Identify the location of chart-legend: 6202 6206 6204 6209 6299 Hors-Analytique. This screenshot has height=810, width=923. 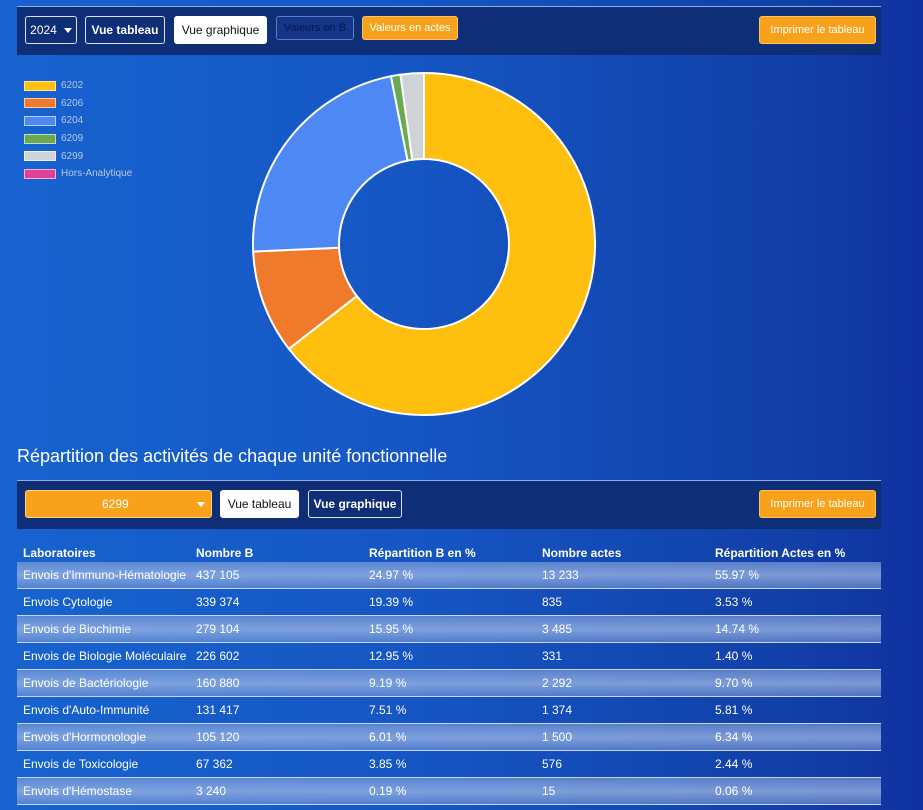
(78, 130).